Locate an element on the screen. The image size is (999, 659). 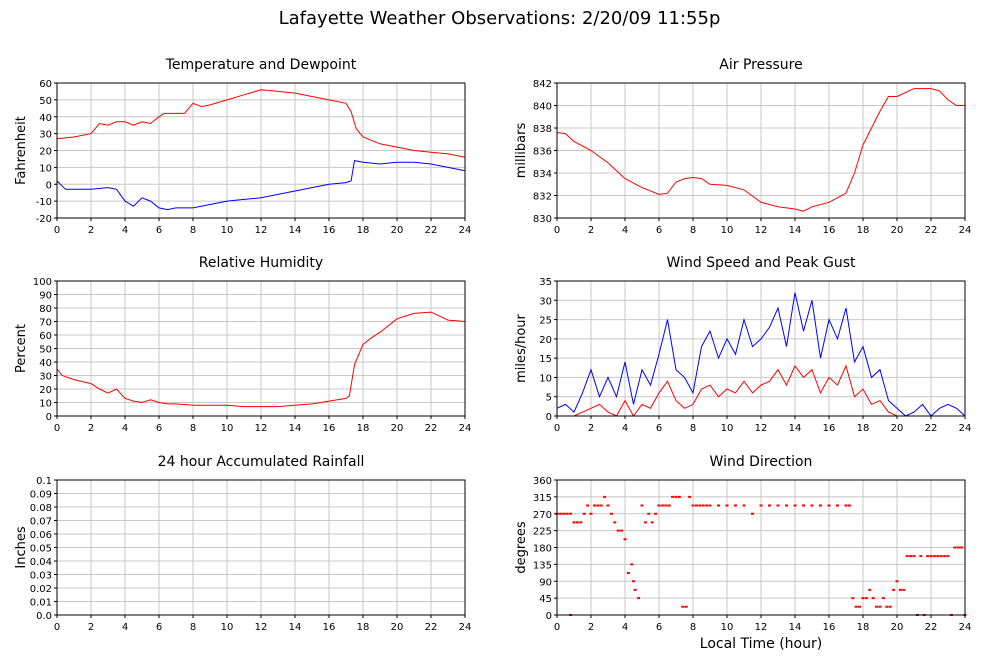
x-tick-label: 12 is located at coordinates (261, 230).